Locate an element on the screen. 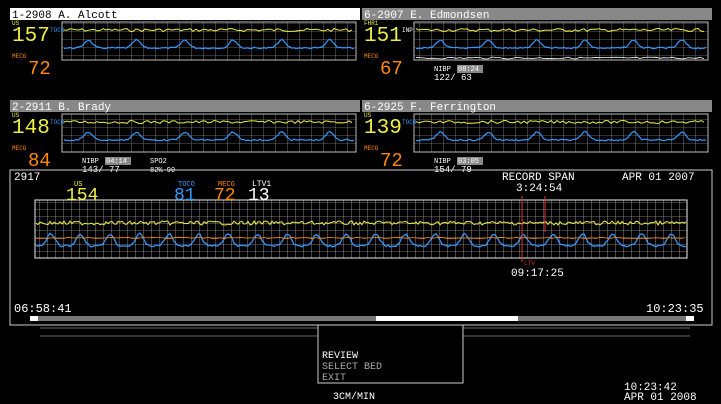 The height and width of the screenshot is (404, 721). main-grid is located at coordinates (361, 229).